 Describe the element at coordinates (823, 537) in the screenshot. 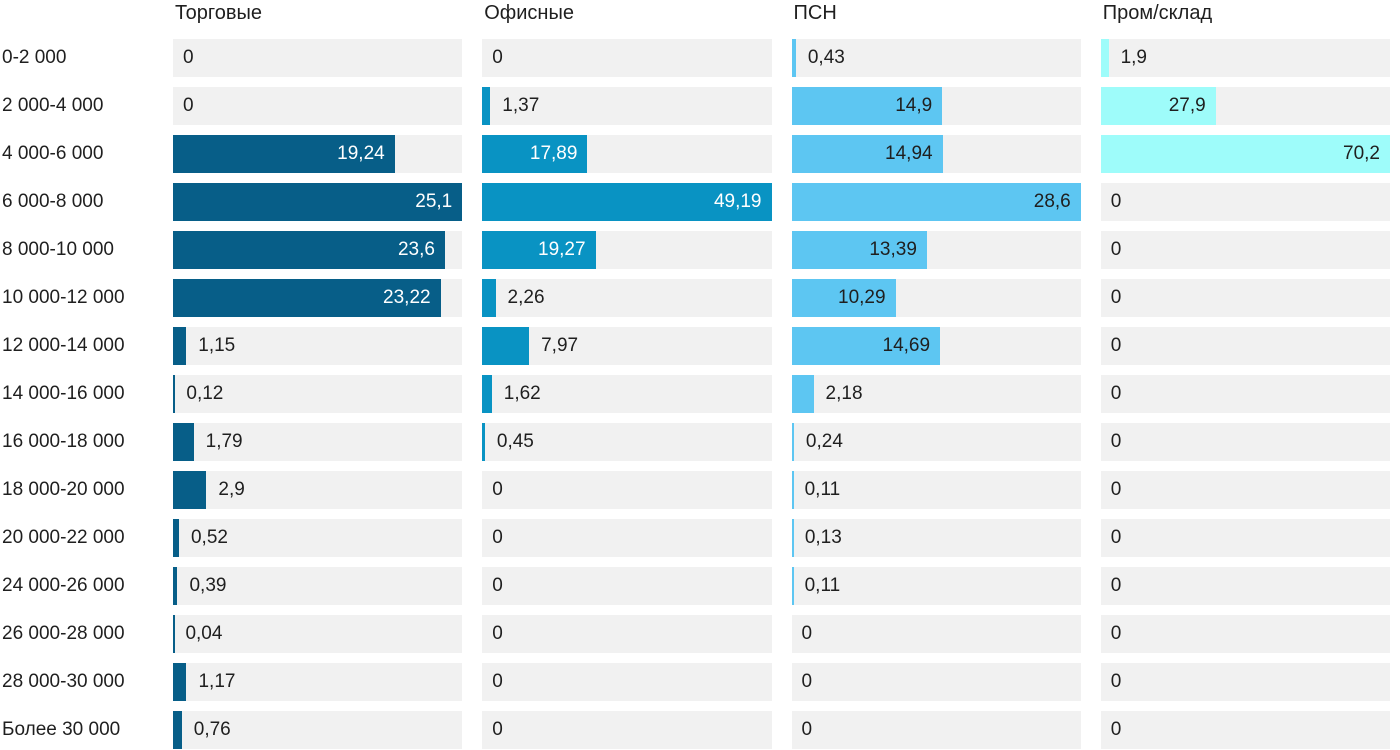

I see `bar-value: 0,13` at that location.